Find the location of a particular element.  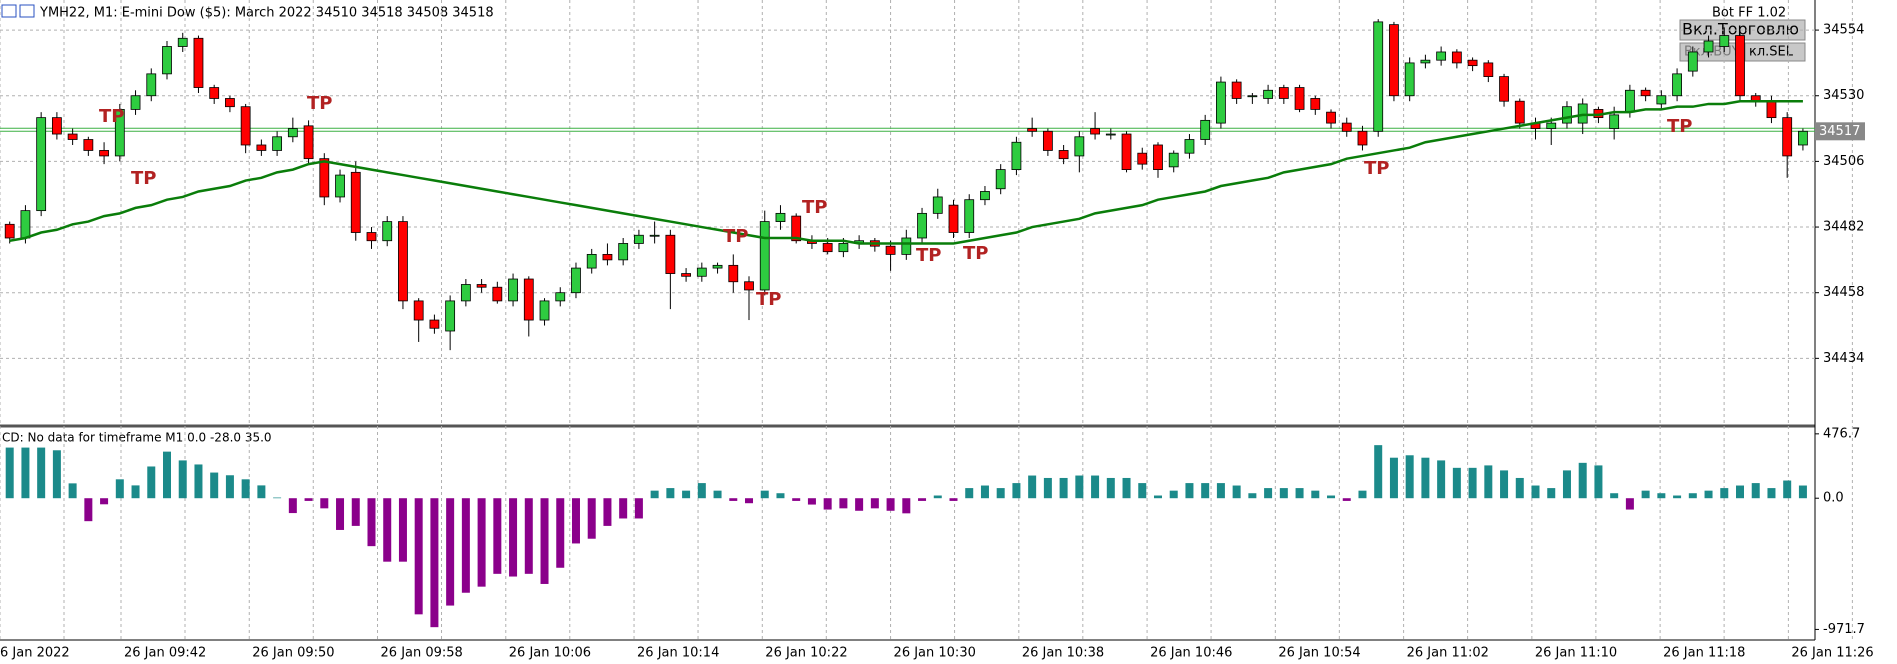

y-tick-label: 34530 is located at coordinates (1843, 95).